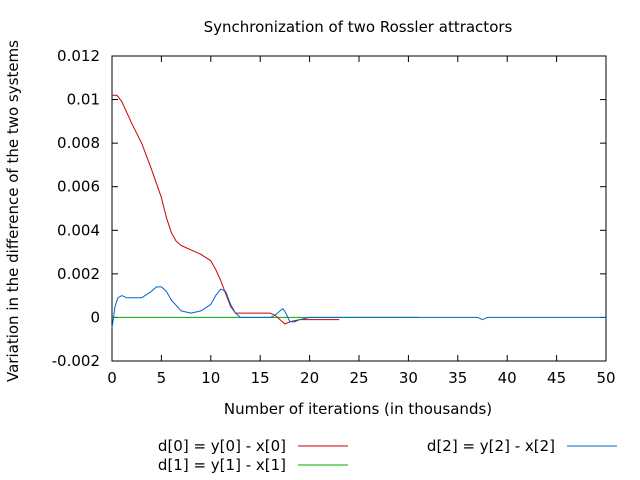 This screenshot has height=480, width=640. Describe the element at coordinates (78, 56) in the screenshot. I see `y-tick-label: 0.012` at that location.